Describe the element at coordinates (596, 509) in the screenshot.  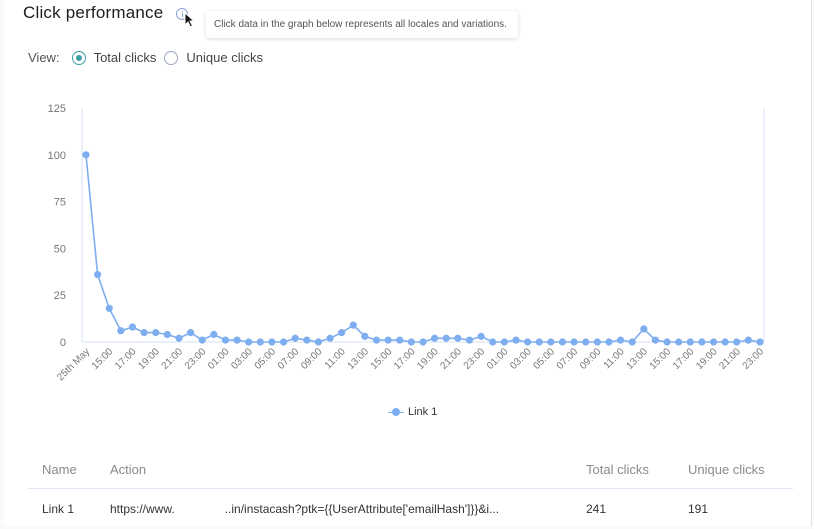
I see `cell-total-clicks: 241` at that location.